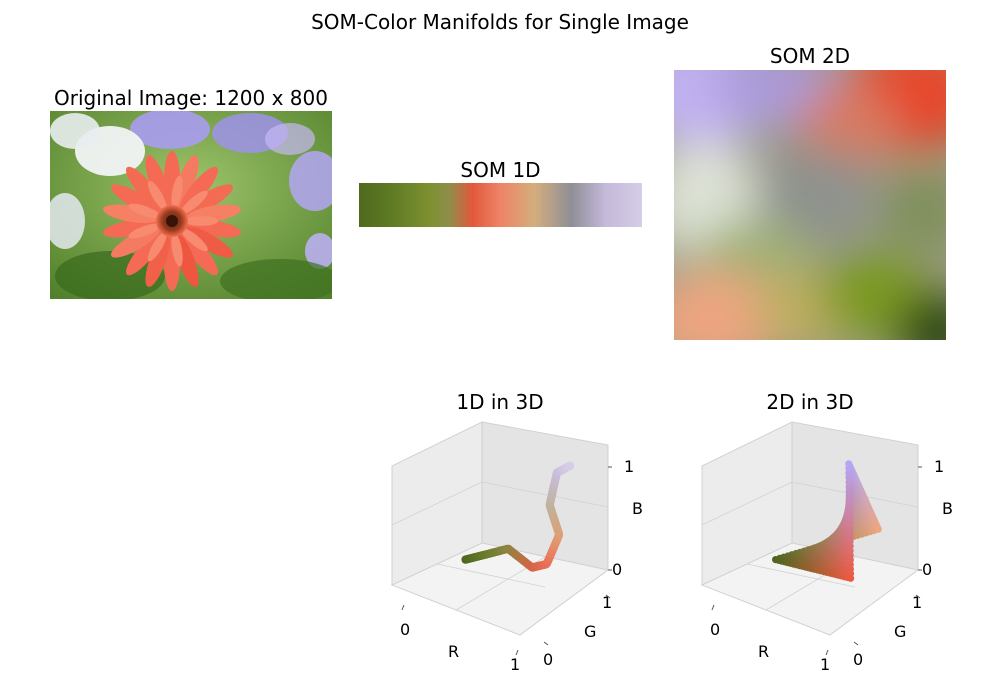  I want to click on original-image, so click(191, 205).